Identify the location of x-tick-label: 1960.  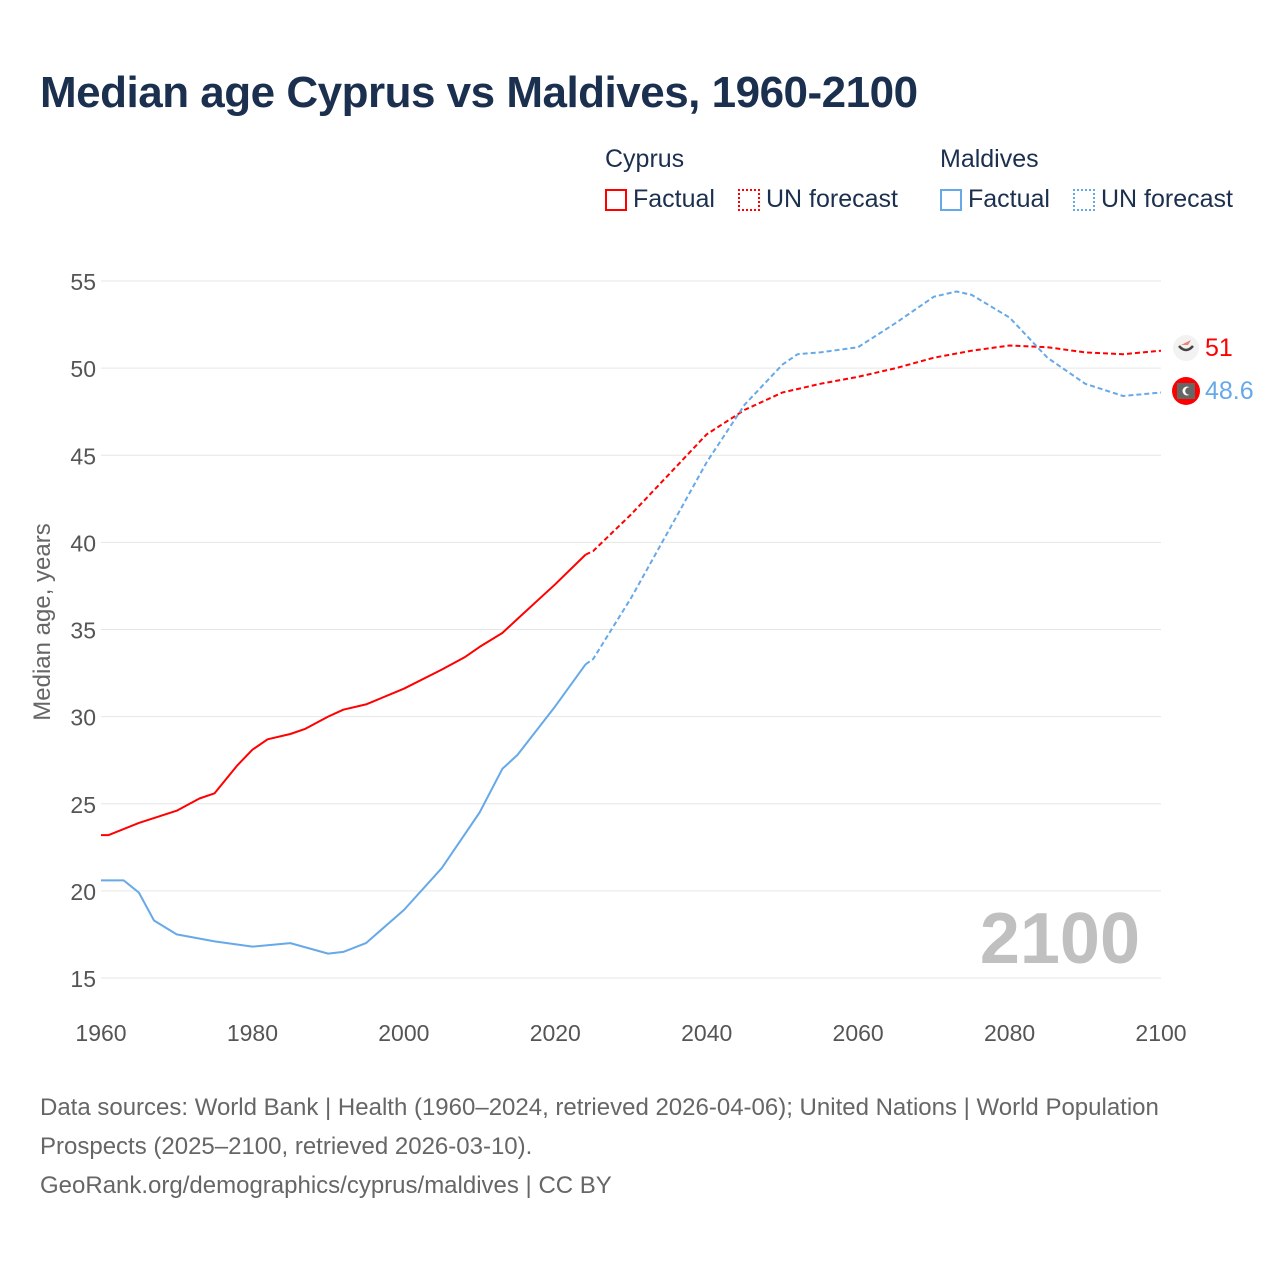
(100, 1033).